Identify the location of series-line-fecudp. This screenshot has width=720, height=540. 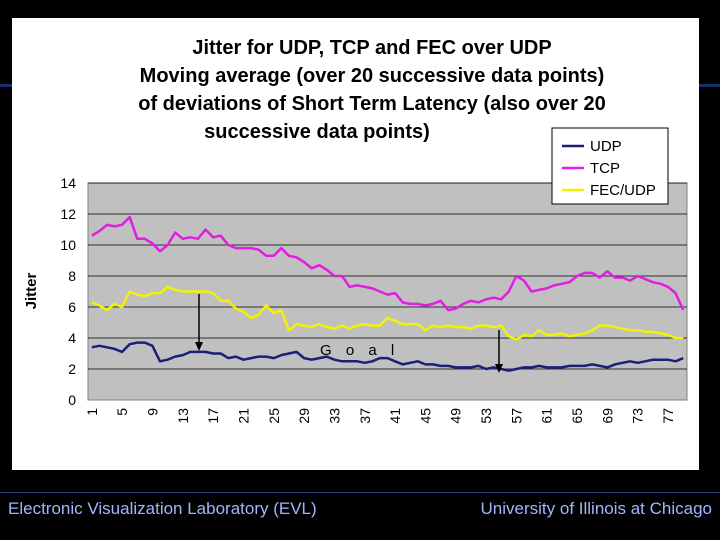
(387, 313).